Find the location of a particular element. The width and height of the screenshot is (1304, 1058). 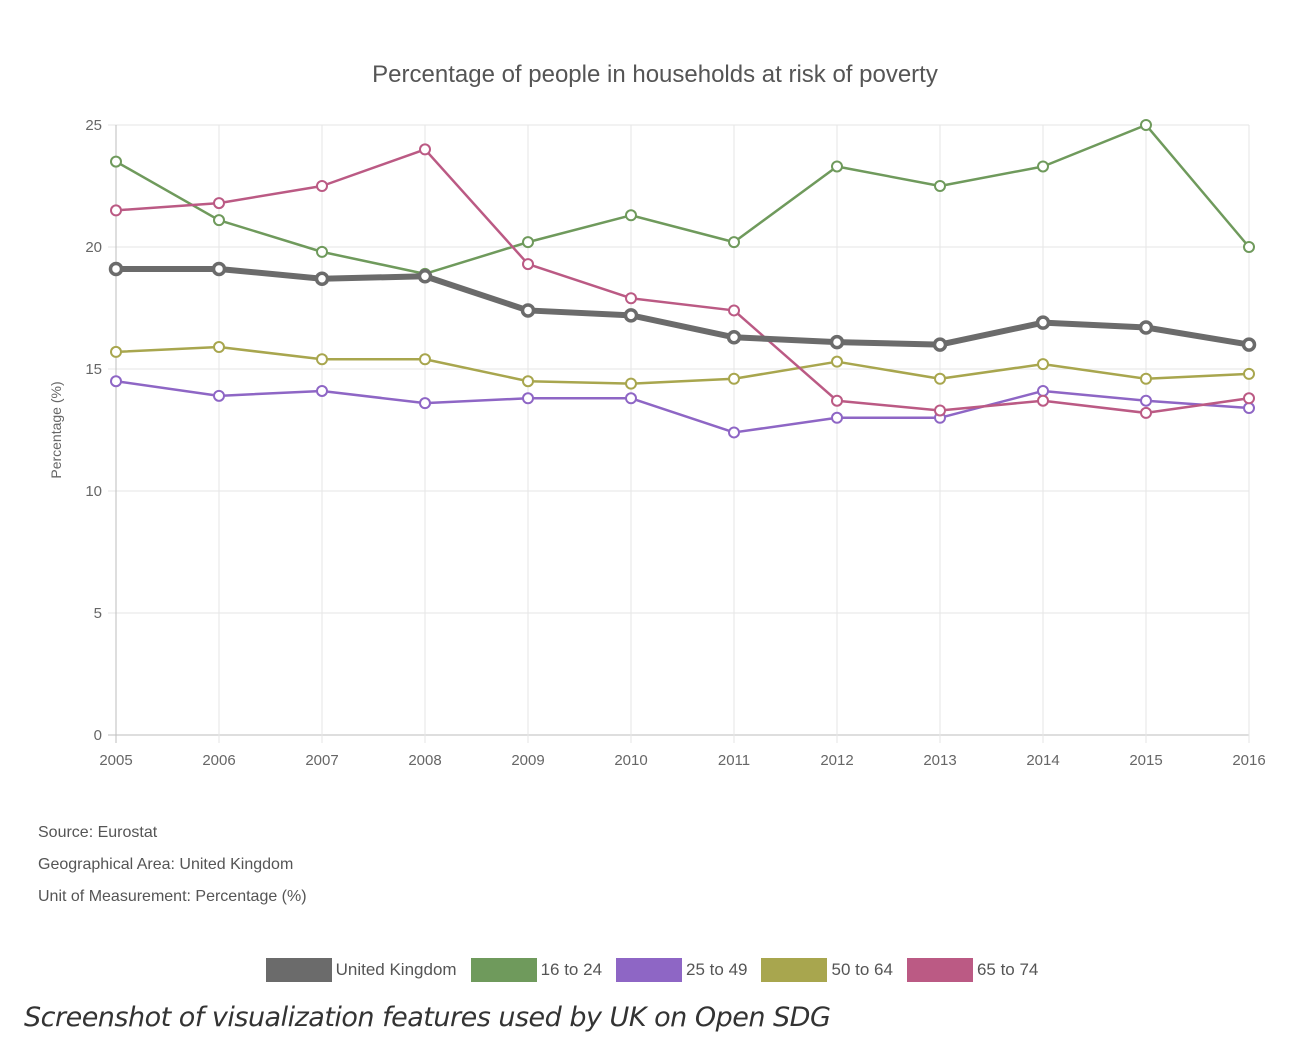

y-tick-label: 0 is located at coordinates (98, 735).